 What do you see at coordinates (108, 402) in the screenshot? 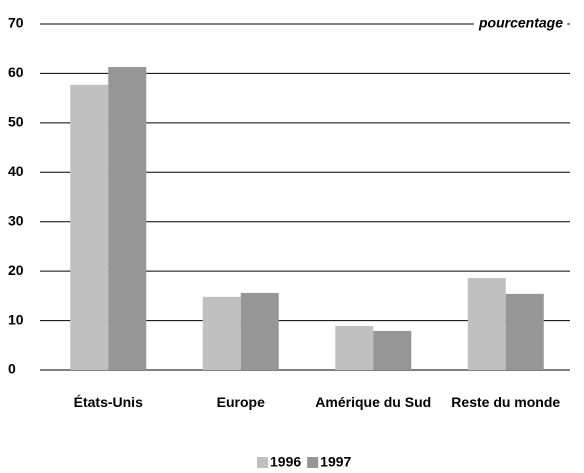
I see `x-tick-label: États-Unis` at bounding box center [108, 402].